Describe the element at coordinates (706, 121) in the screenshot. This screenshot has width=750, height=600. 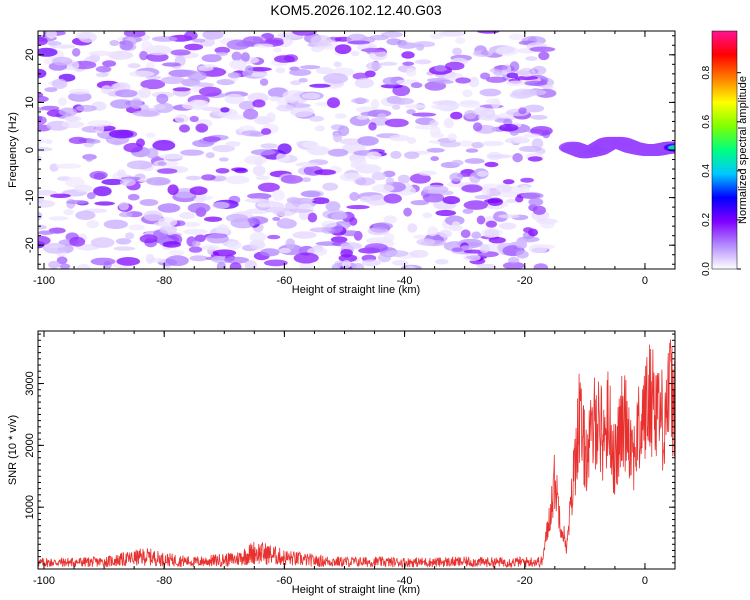
I see `colorbar-tick-label: 0.6` at that location.